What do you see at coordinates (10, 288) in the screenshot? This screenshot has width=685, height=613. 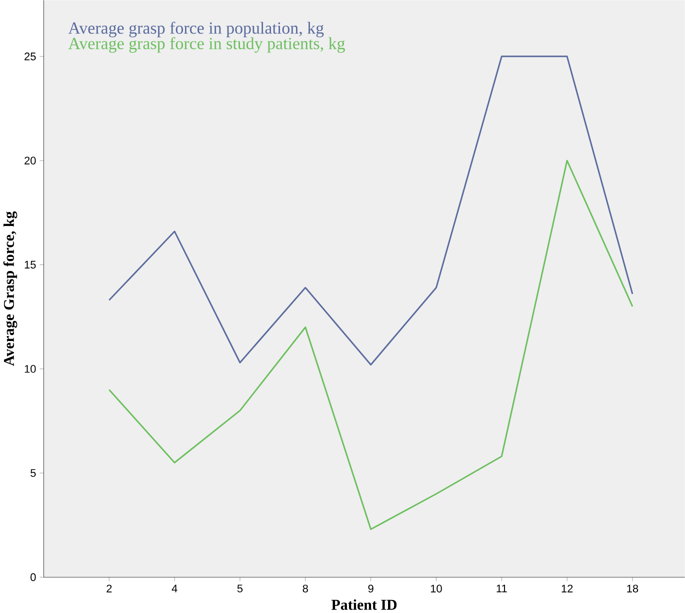 I see `y-axis-title: Average Grasp force, kg` at bounding box center [10, 288].